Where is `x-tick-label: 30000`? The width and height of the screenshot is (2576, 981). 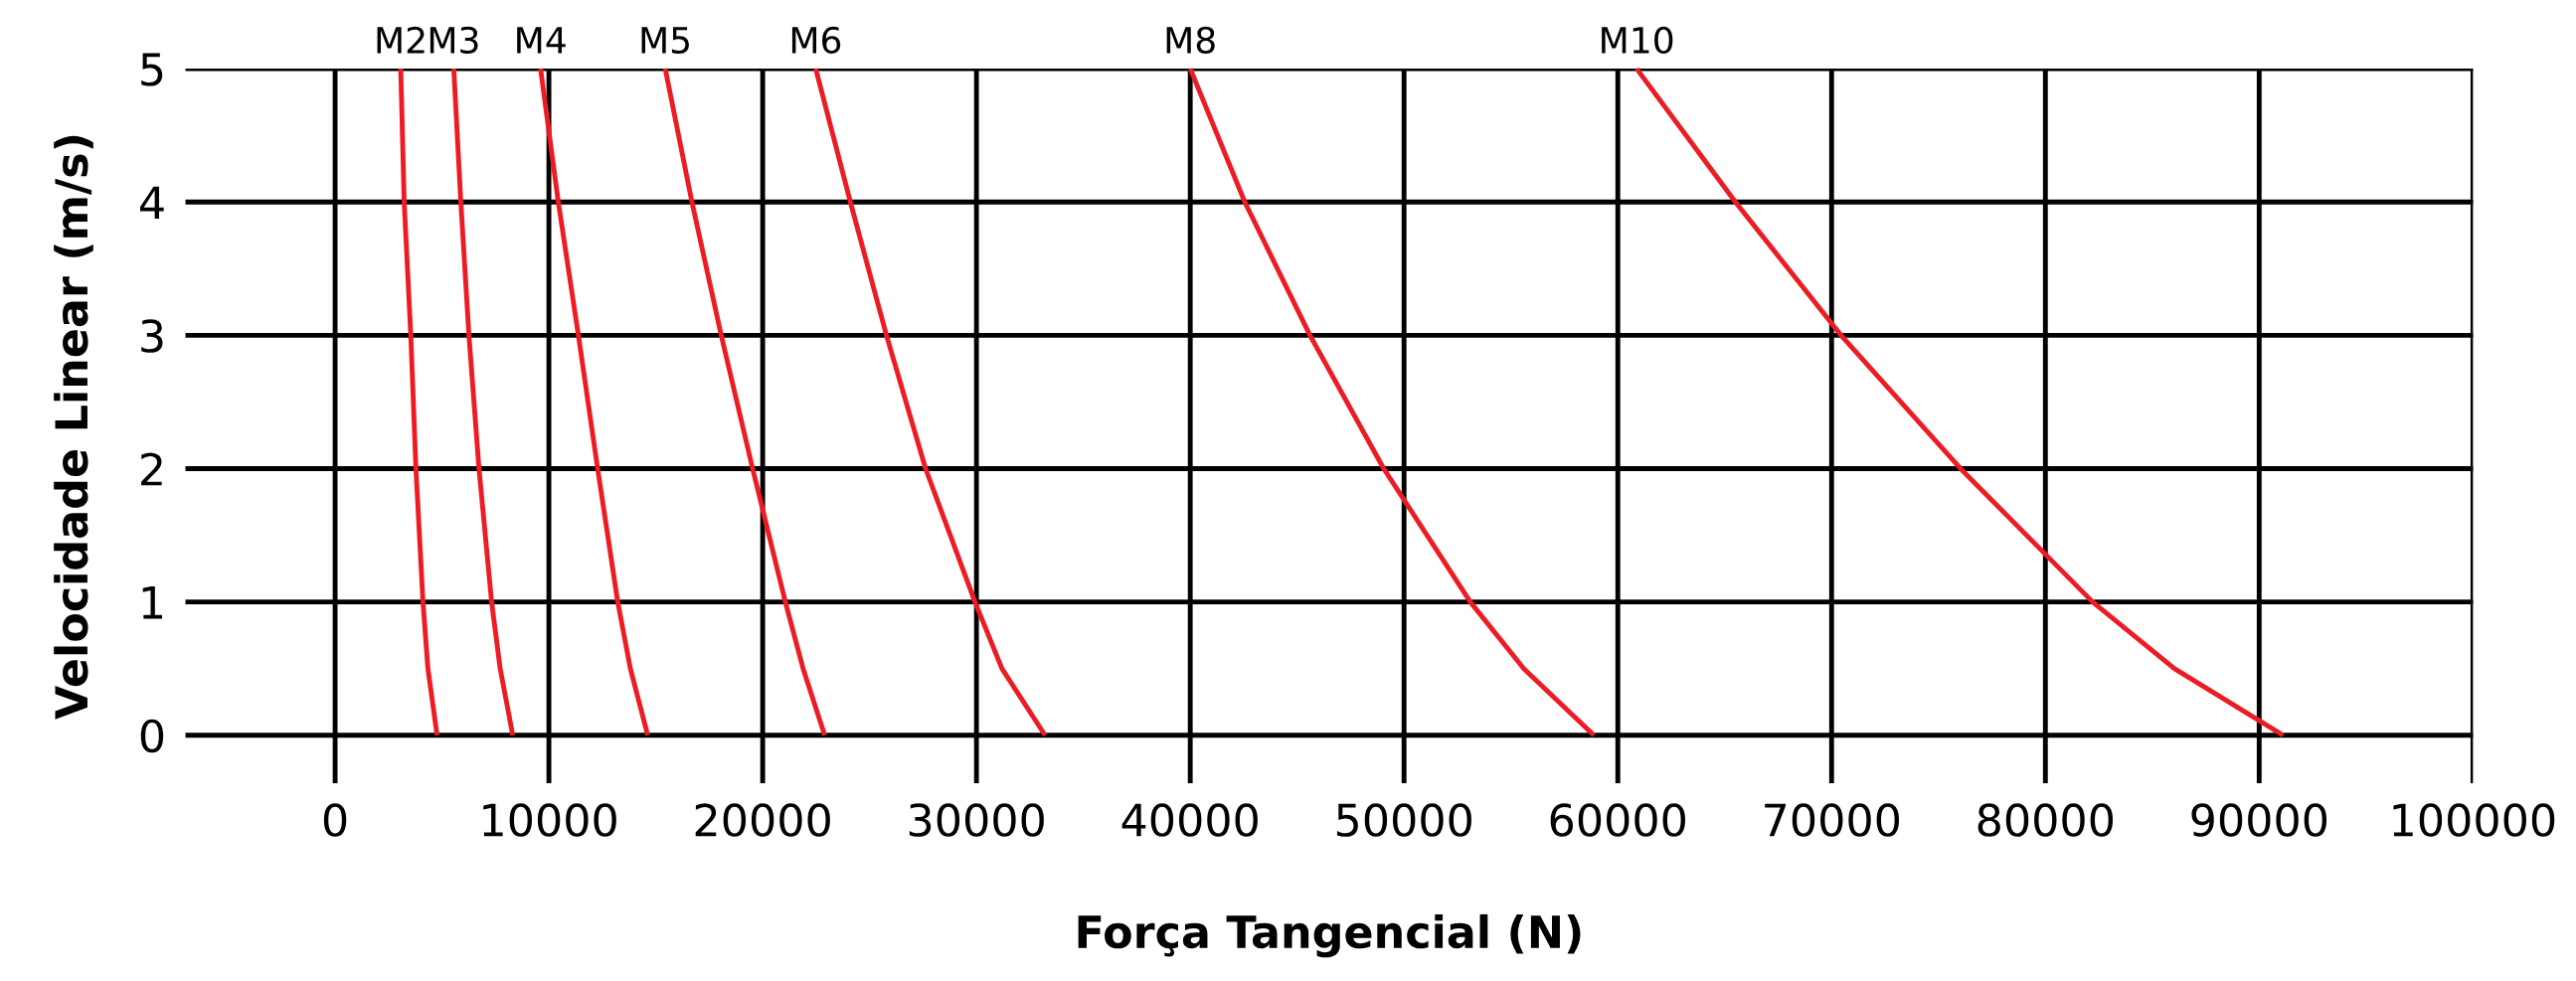 x-tick-label: 30000 is located at coordinates (976, 820).